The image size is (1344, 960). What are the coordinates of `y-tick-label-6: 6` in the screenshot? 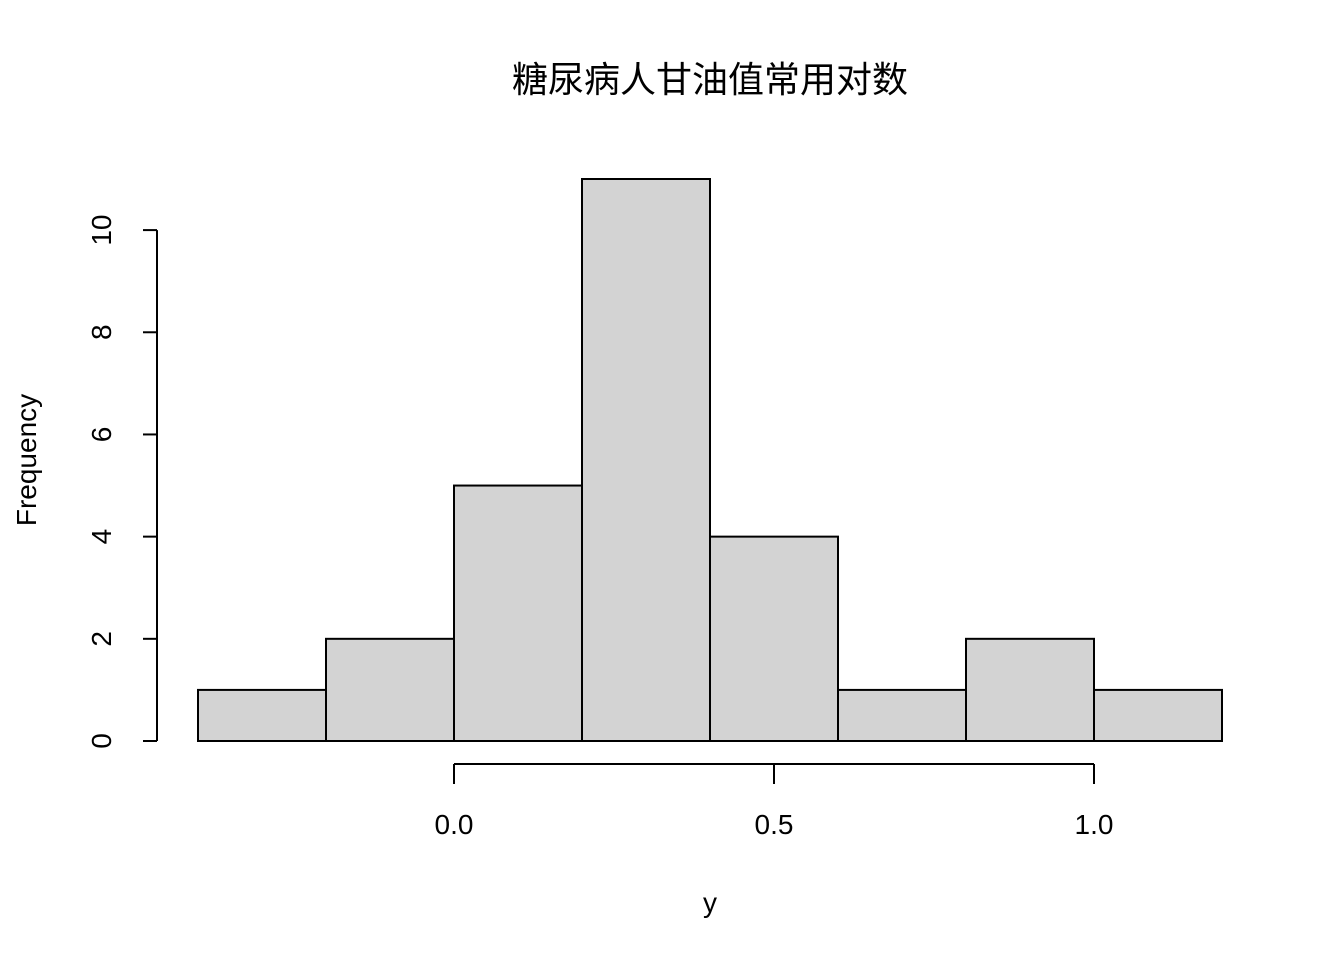 It's located at (101, 435).